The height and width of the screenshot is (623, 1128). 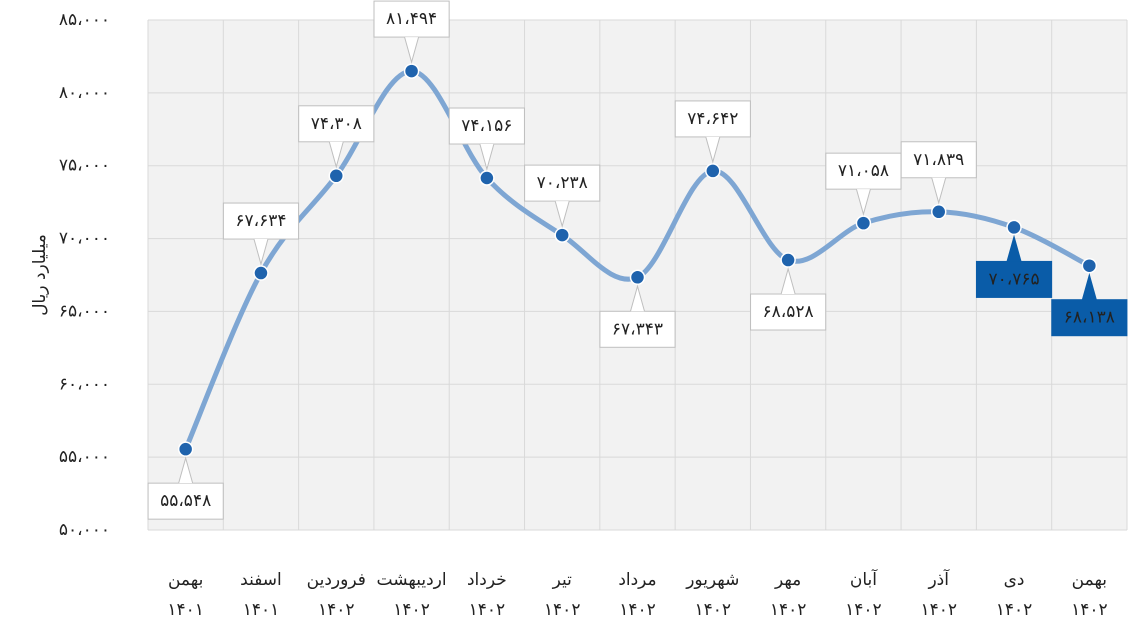 What do you see at coordinates (863, 595) in the screenshot?
I see `x-tick-label: آبان ۱۴۰۲` at bounding box center [863, 595].